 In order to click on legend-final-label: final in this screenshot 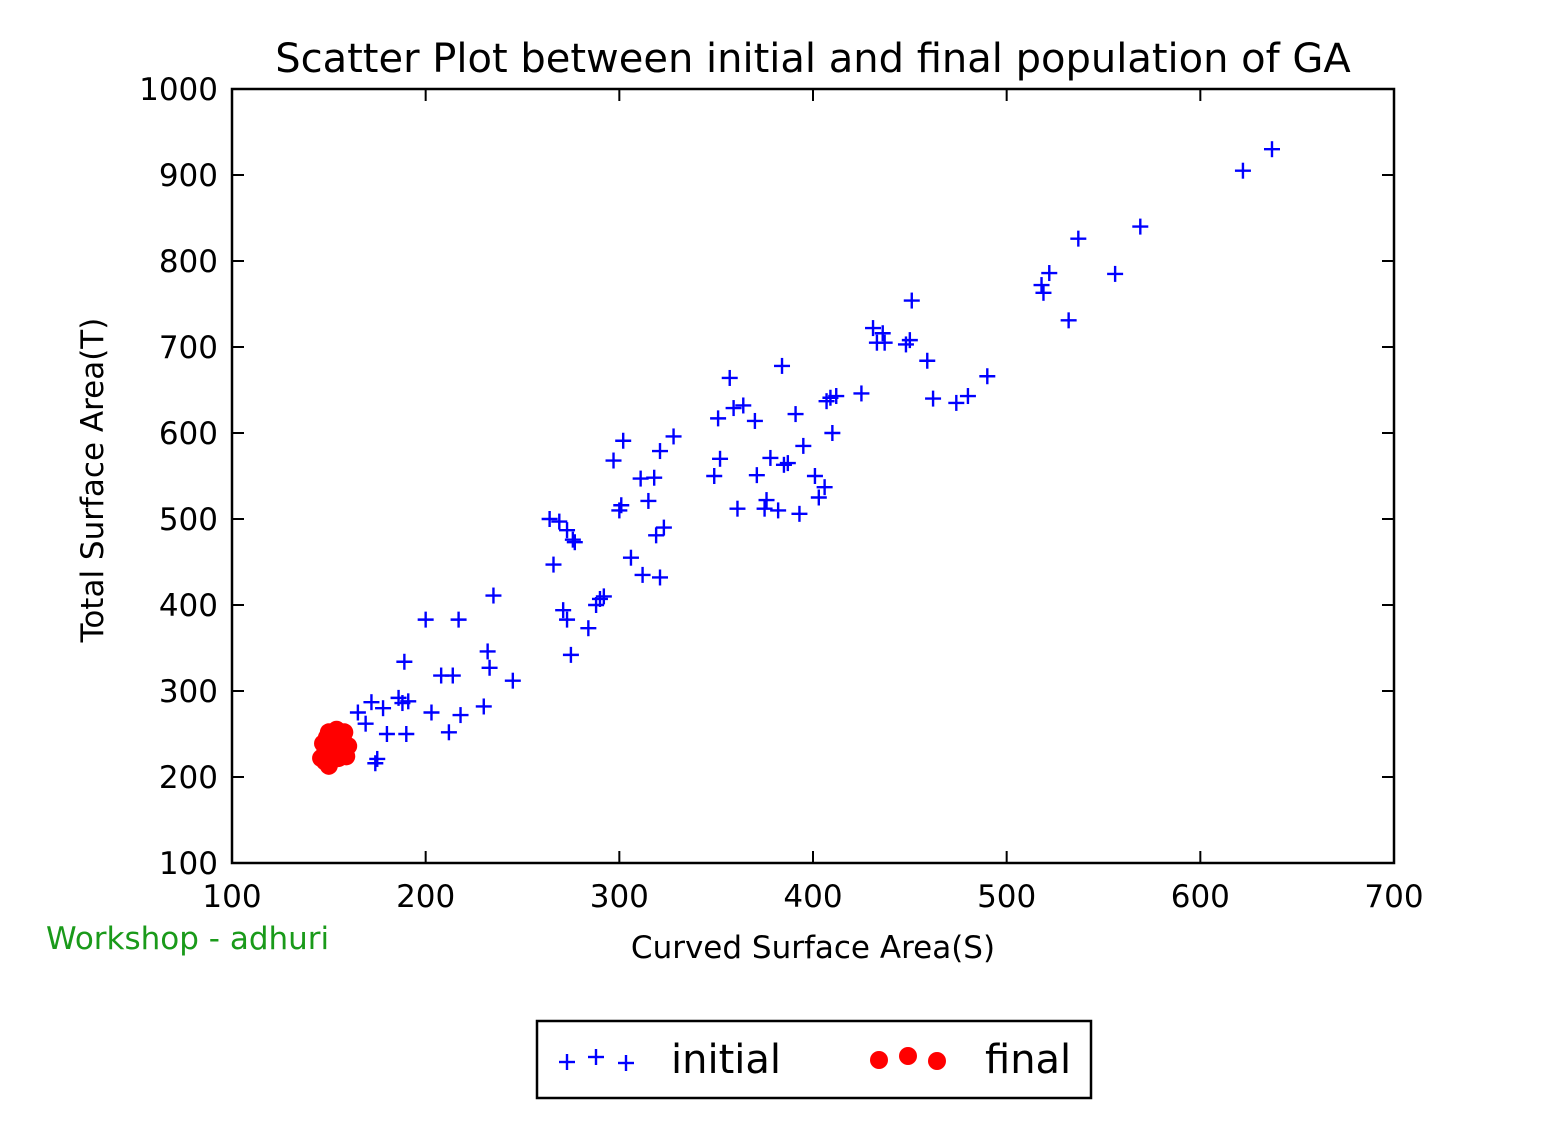, I will do `click(1028, 1060)`.